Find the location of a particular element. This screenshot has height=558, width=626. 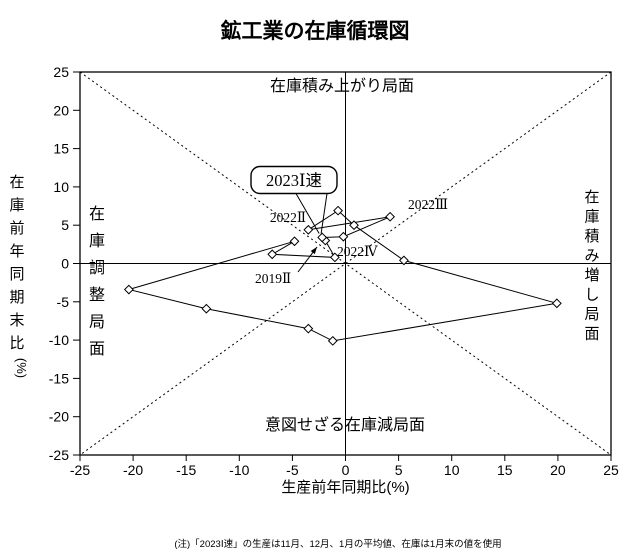

y-tick-label: 5 is located at coordinates (65, 225).